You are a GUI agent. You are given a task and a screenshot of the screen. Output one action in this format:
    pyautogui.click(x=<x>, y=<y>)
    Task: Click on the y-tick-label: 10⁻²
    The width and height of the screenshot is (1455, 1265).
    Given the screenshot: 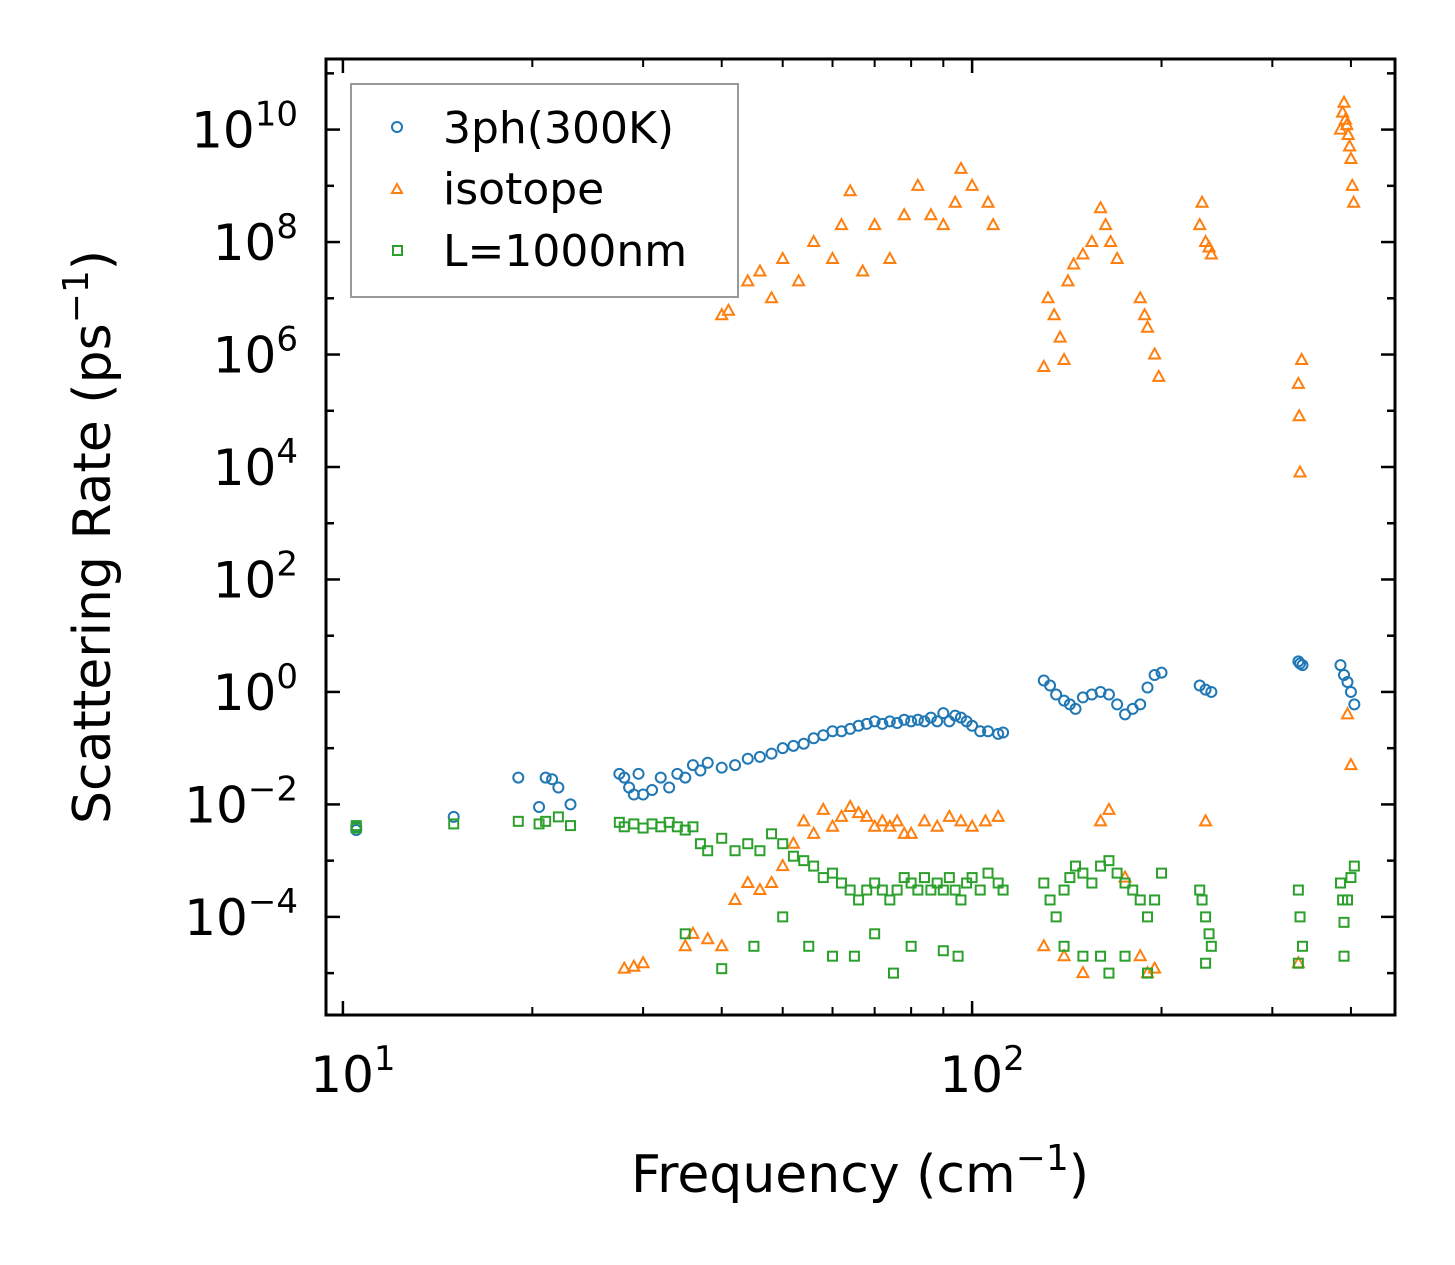 What is the action you would take?
    pyautogui.click(x=241, y=801)
    